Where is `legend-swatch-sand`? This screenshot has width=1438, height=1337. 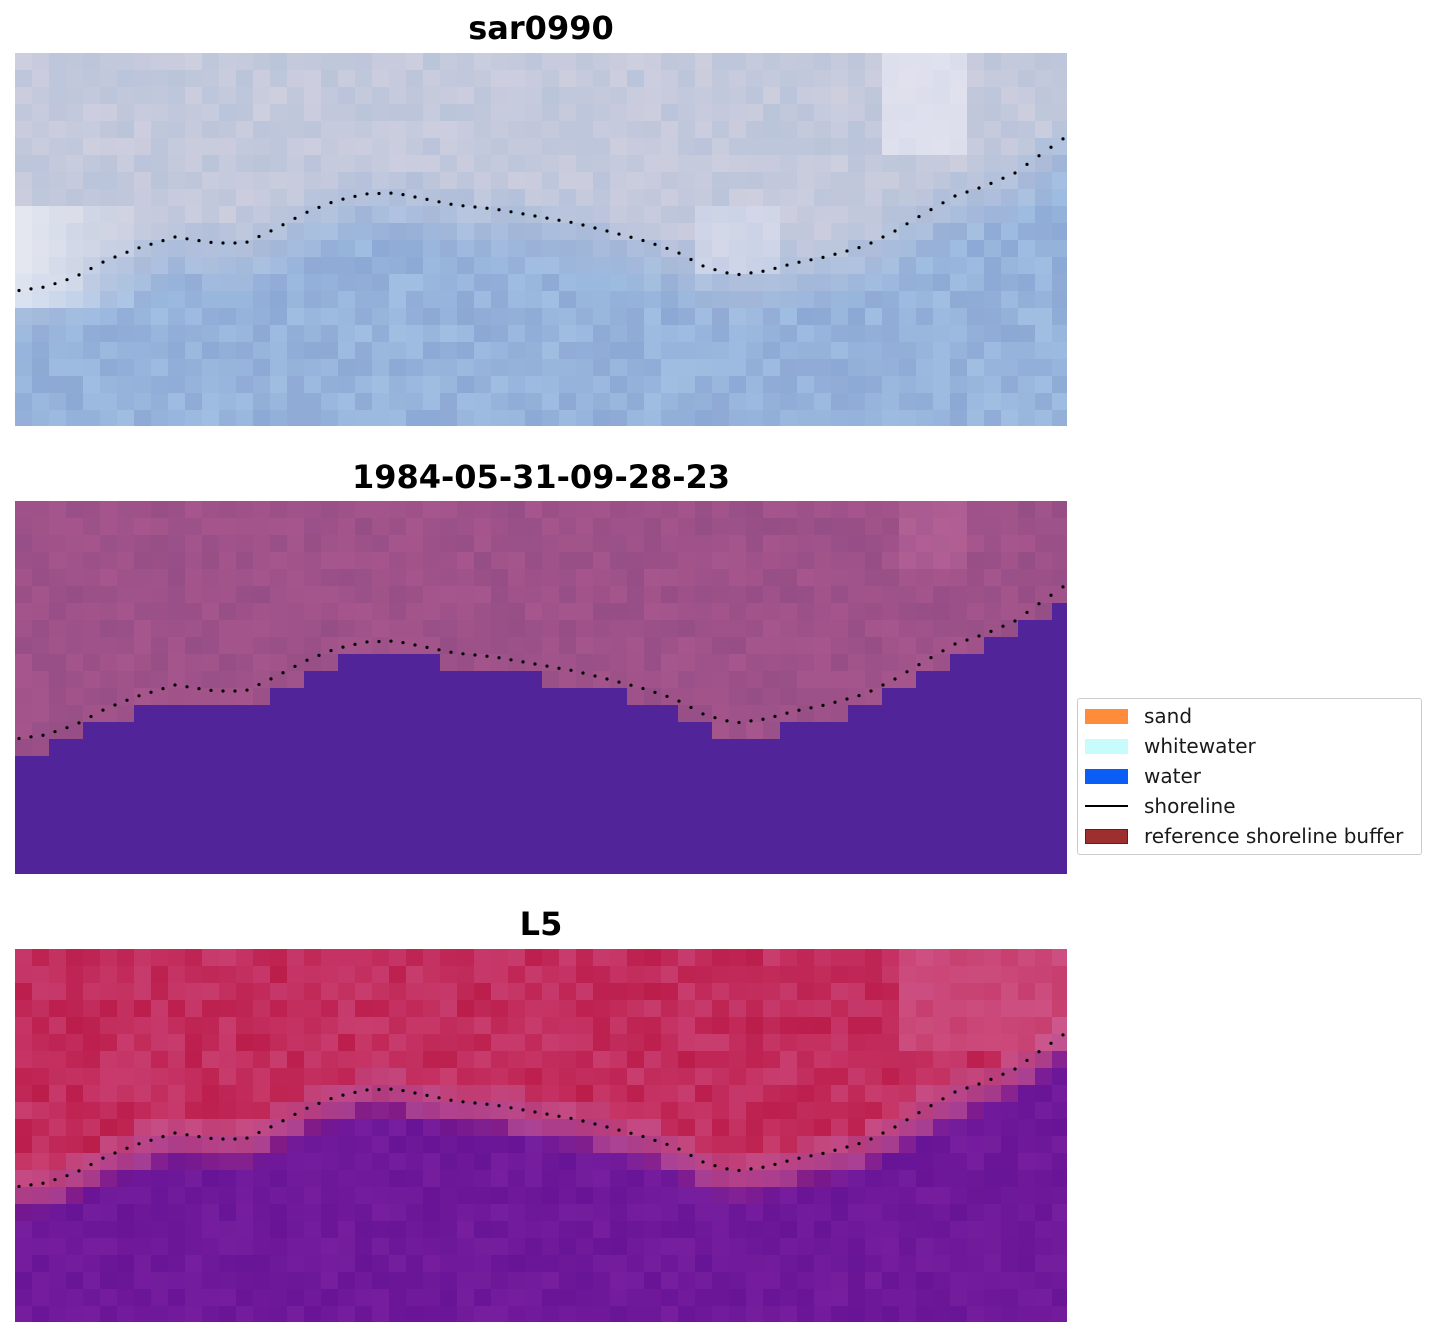 legend-swatch-sand is located at coordinates (1106, 716).